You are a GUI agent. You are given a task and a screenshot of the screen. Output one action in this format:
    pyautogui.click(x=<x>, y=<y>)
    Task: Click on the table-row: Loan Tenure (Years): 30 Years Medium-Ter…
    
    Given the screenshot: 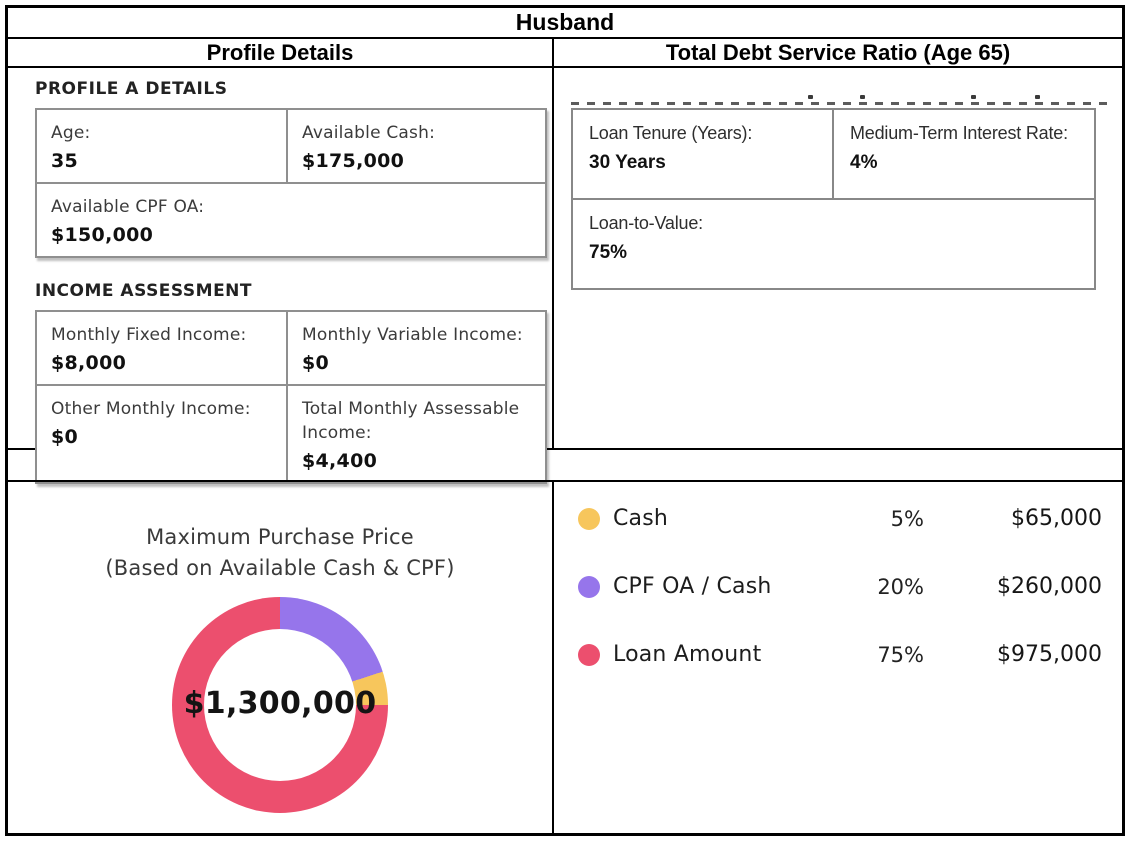 What is the action you would take?
    pyautogui.click(x=833, y=154)
    